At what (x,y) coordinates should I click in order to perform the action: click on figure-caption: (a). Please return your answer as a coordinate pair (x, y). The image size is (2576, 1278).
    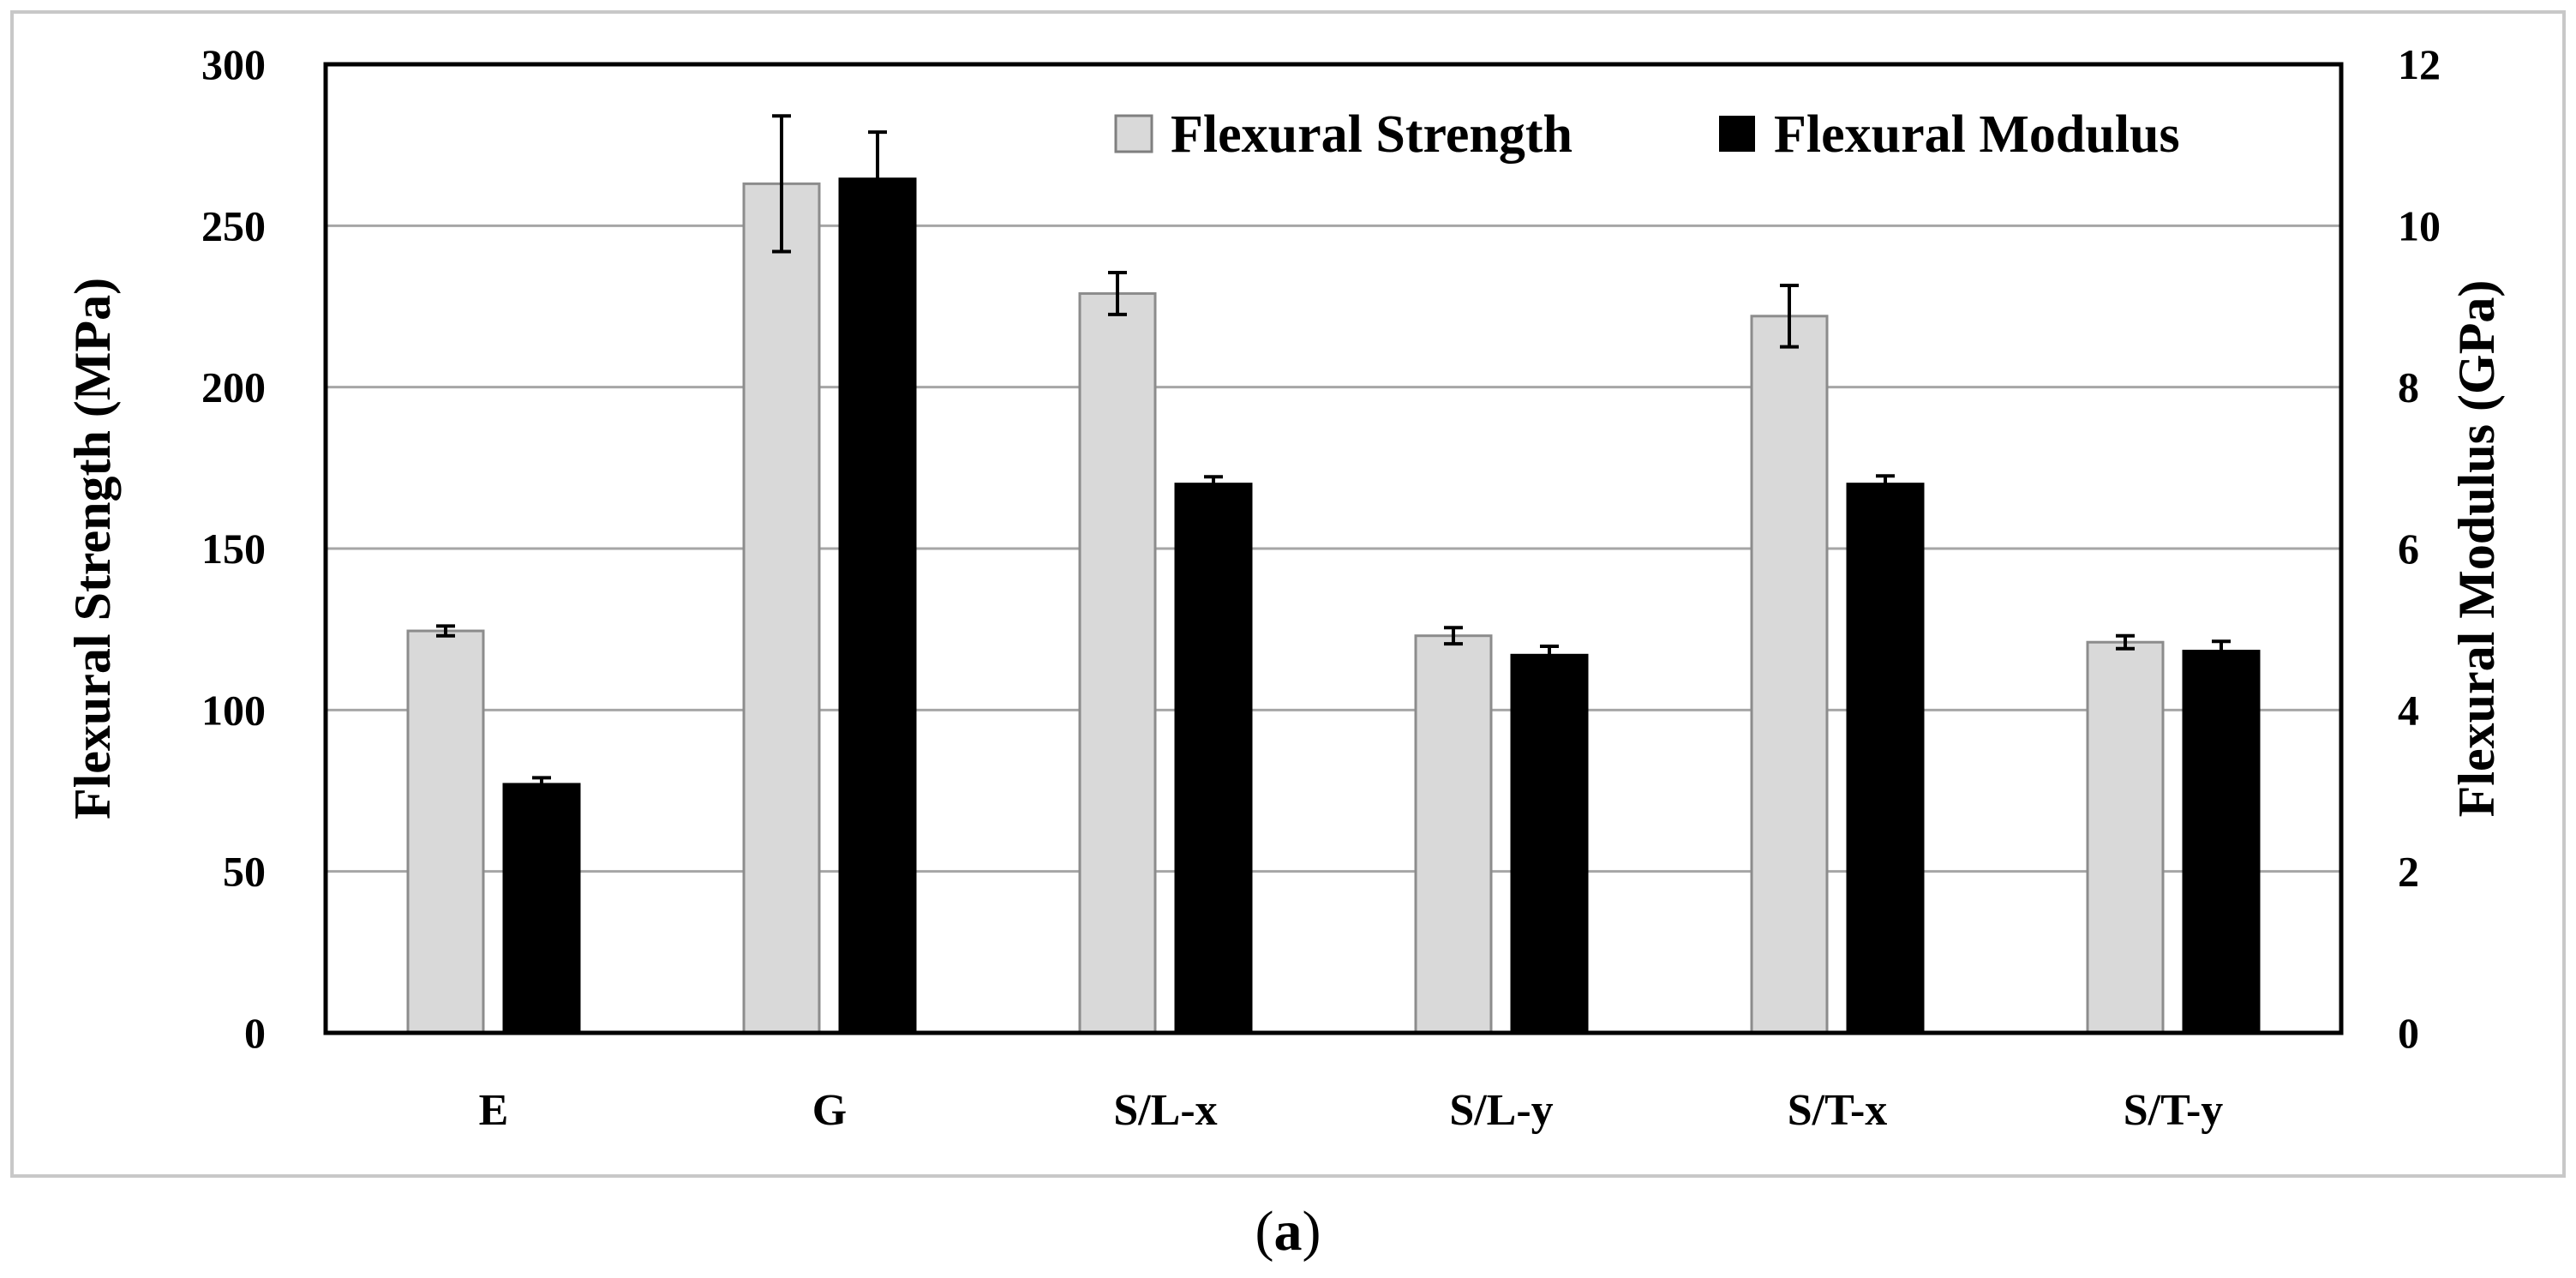
    Looking at the image, I should click on (1288, 1231).